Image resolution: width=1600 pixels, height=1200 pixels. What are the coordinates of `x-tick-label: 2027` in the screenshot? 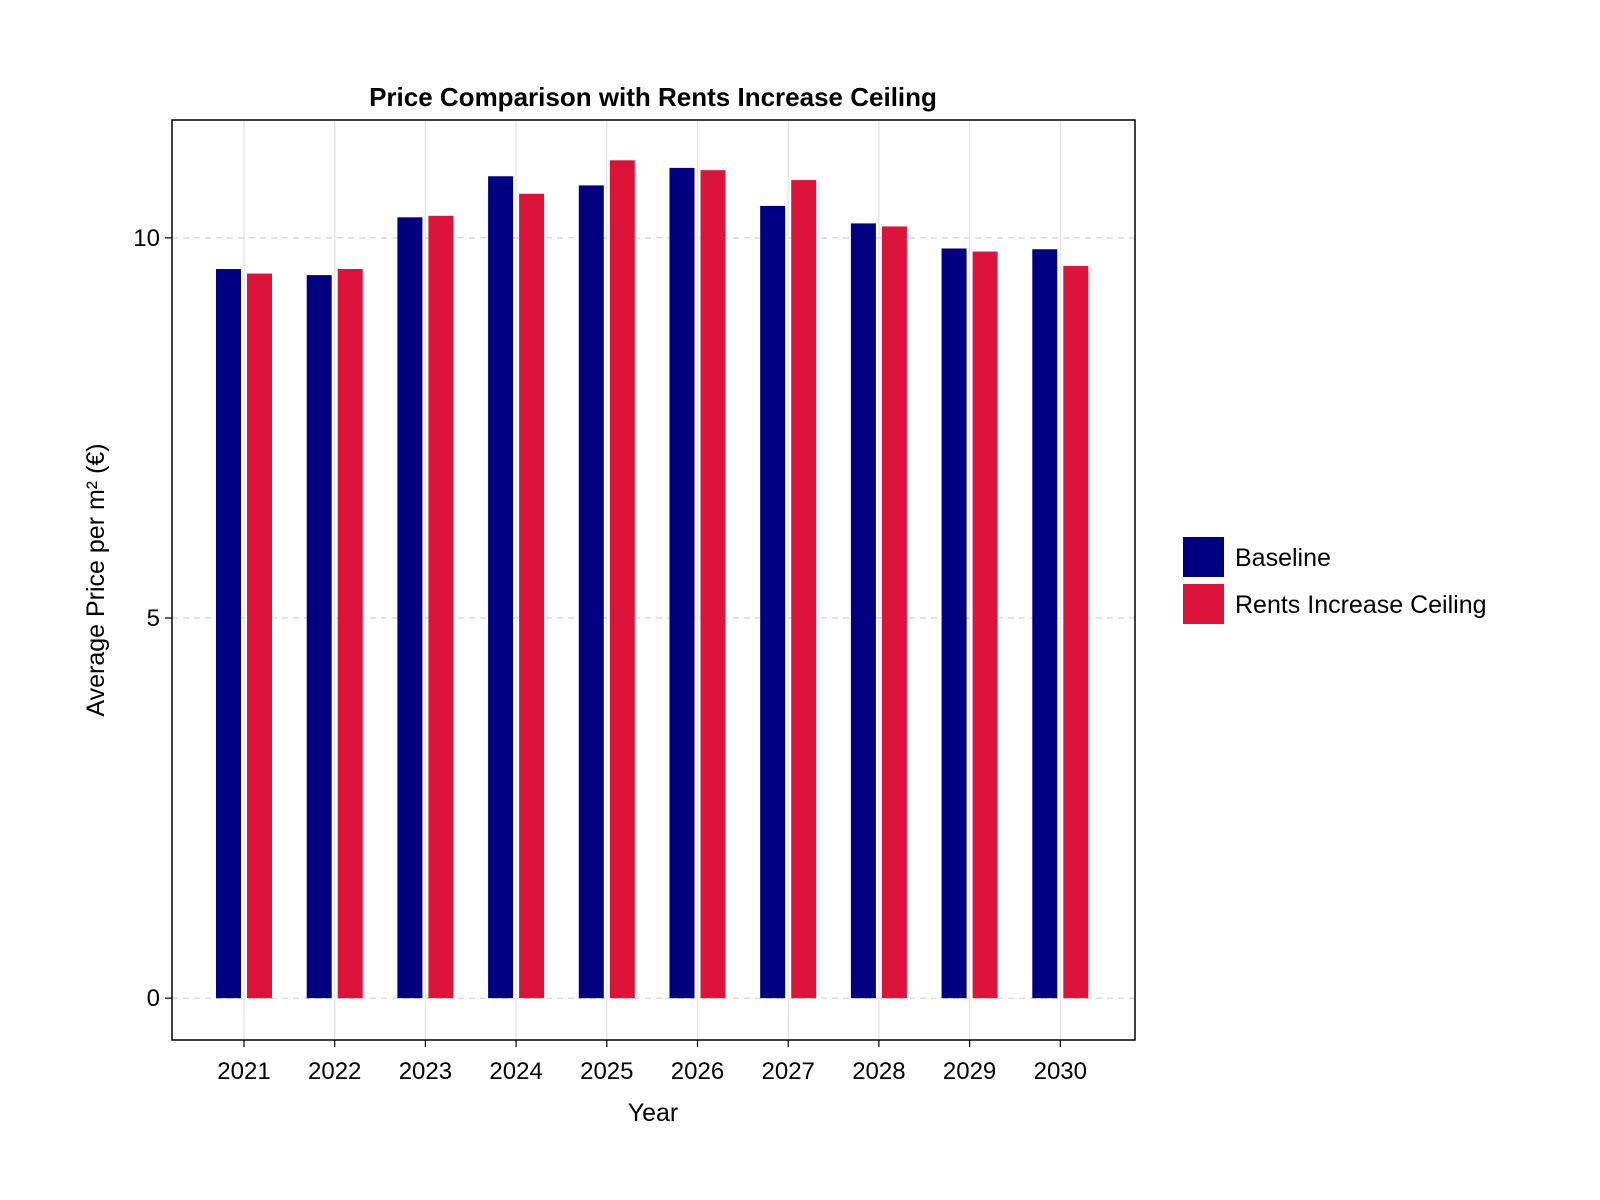 It's located at (788, 1071).